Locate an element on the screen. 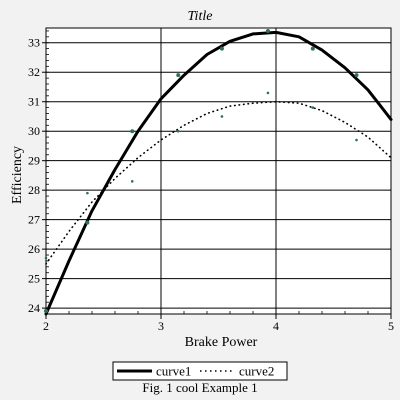  legend: curve1 curve2 is located at coordinates (200, 371).